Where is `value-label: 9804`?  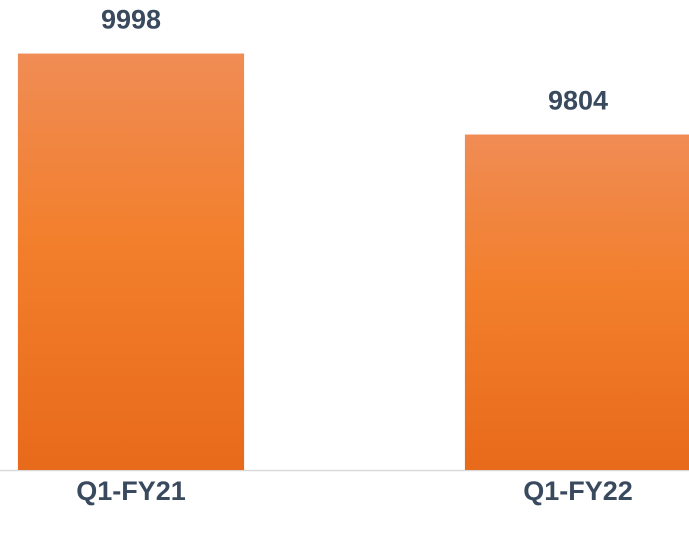 value-label: 9804 is located at coordinates (578, 101).